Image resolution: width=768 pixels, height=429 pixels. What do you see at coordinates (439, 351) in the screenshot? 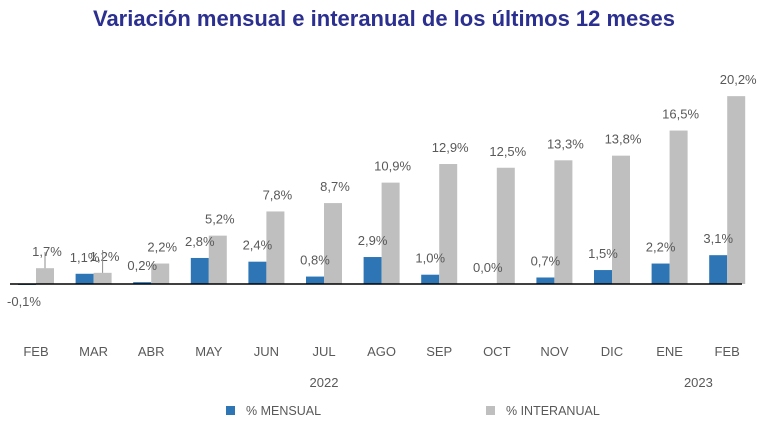
I see `category-label: SEP` at bounding box center [439, 351].